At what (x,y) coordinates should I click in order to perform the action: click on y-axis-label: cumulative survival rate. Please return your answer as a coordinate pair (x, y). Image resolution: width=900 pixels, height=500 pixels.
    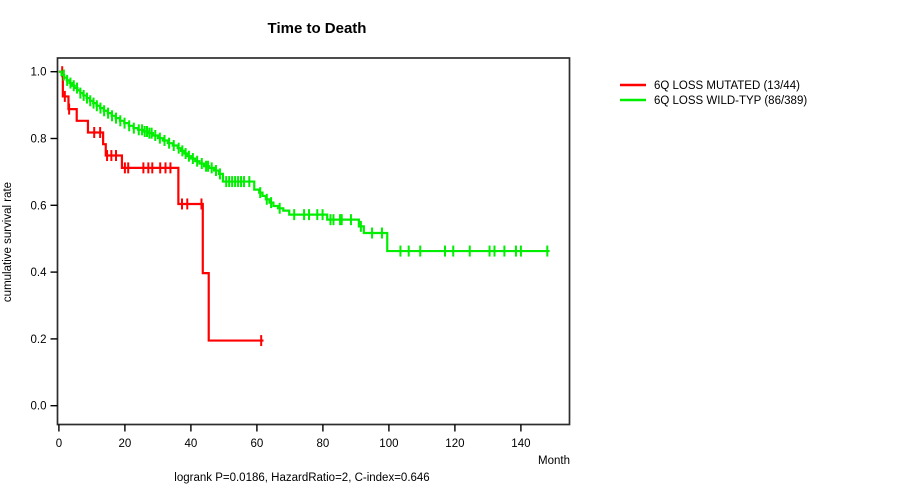
    Looking at the image, I should click on (8, 242).